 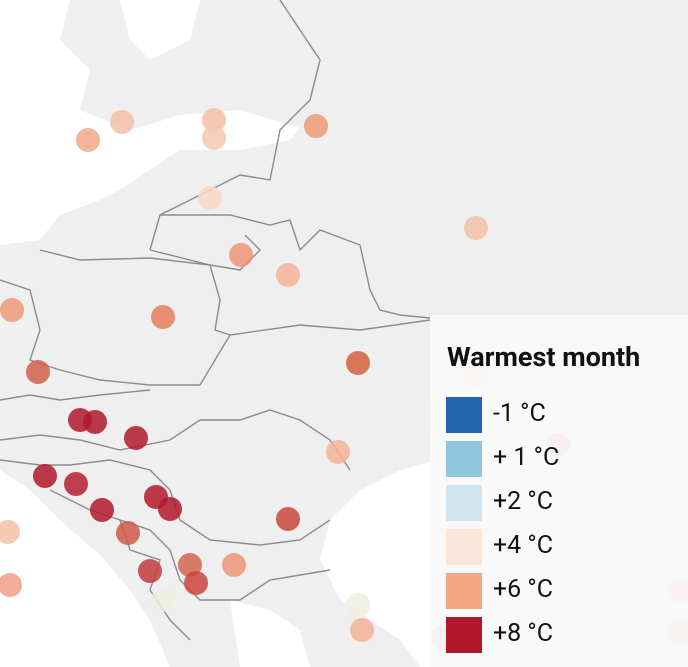 What do you see at coordinates (523, 545) in the screenshot?
I see `legend-label: +4 °C` at bounding box center [523, 545].